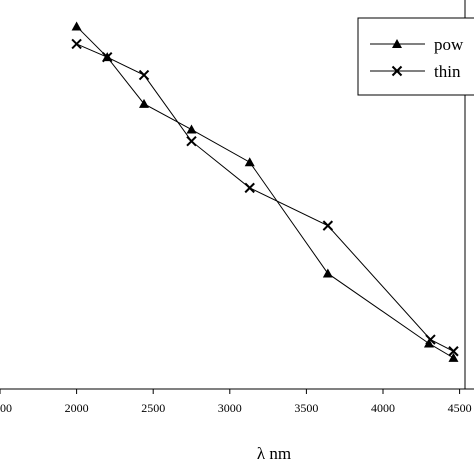 The width and height of the screenshot is (474, 474). What do you see at coordinates (274, 453) in the screenshot?
I see `x-axis-title: λ nm` at bounding box center [274, 453].